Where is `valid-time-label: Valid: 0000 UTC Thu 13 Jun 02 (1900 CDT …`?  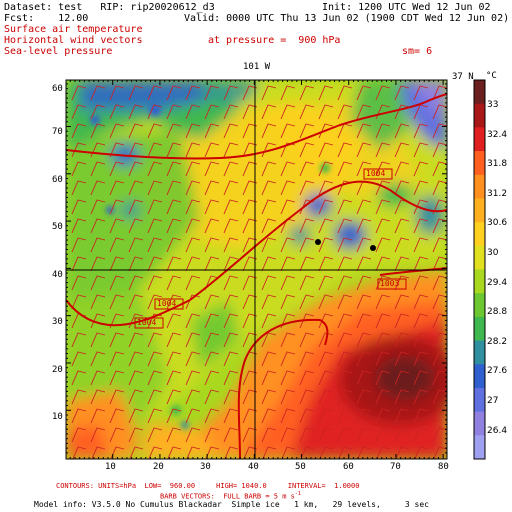
valid-time-label: Valid: 0000 UTC Thu 13 Jun 02 (1900 CDT … is located at coordinates (347, 18).